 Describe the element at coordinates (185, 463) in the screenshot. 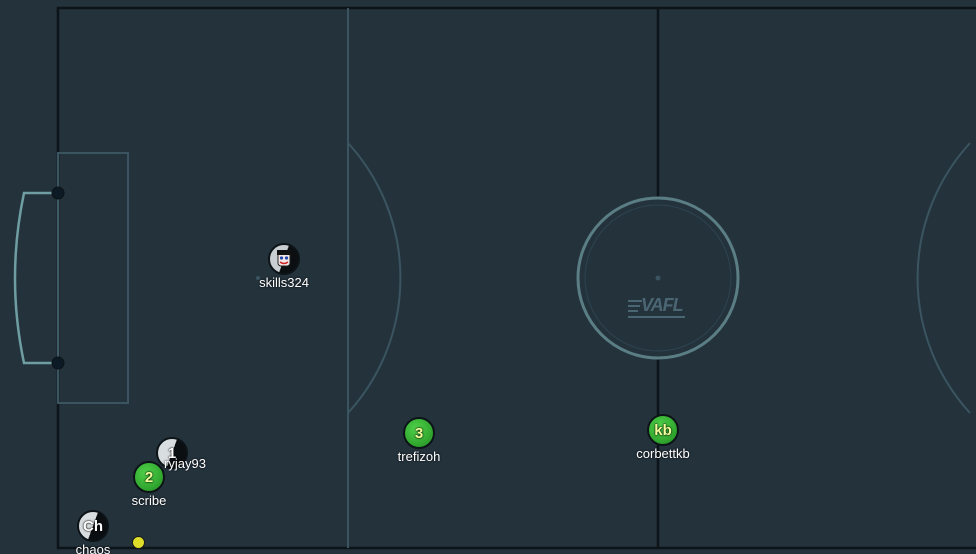

I see `player-name: ryjay93` at that location.